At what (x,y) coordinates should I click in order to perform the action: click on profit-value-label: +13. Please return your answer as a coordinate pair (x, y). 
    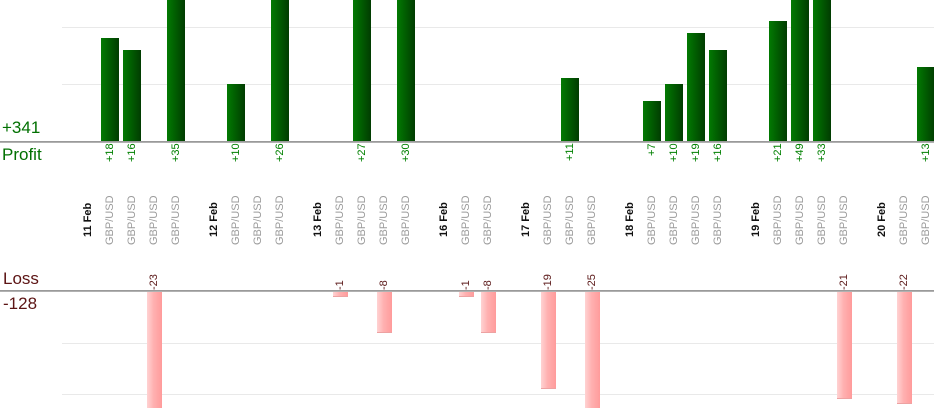
    Looking at the image, I should click on (926, 152).